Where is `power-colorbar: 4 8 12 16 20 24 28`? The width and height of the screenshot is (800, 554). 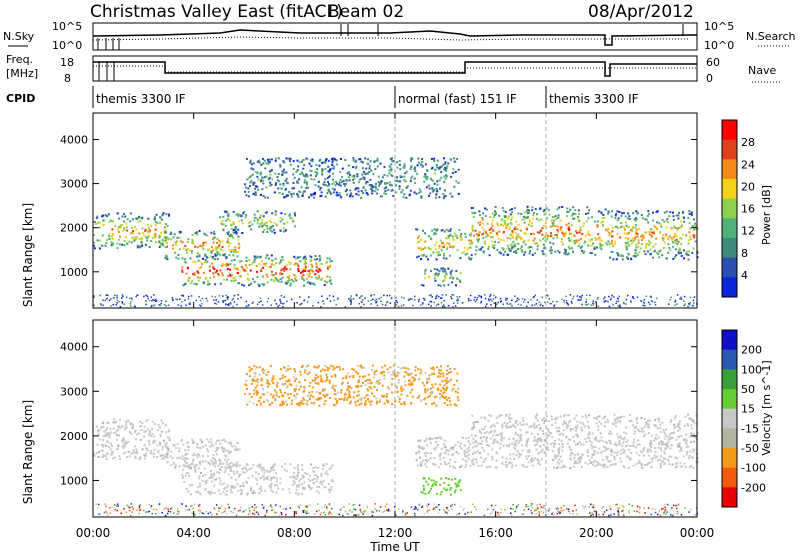
power-colorbar: 4 8 12 16 20 24 28 is located at coordinates (738, 208).